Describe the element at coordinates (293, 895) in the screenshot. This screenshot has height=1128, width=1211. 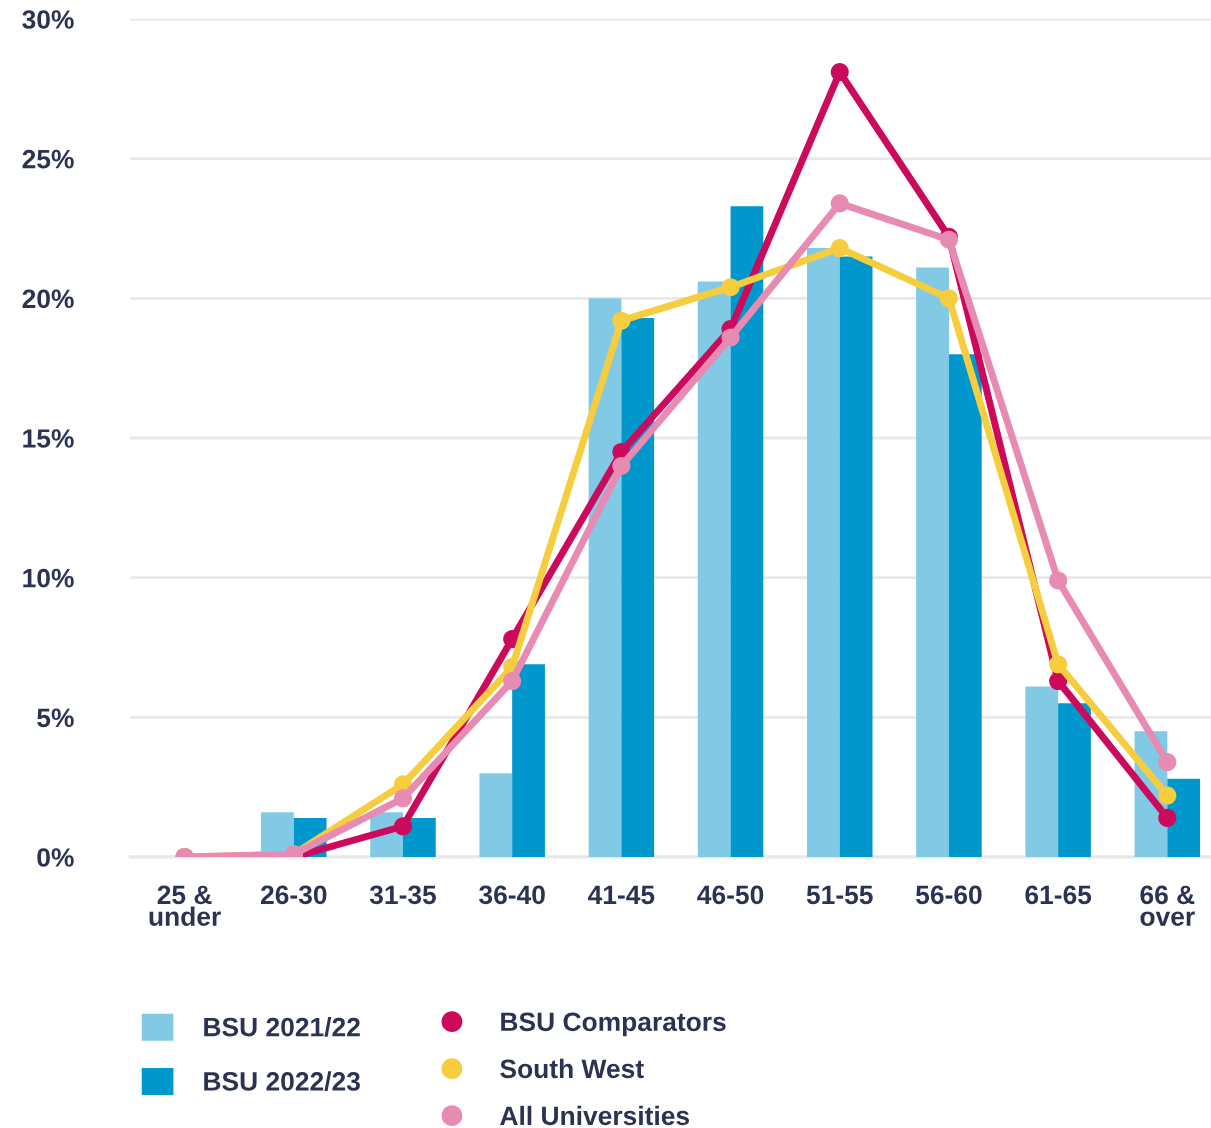
I see `x-tick-label: 26-30` at that location.